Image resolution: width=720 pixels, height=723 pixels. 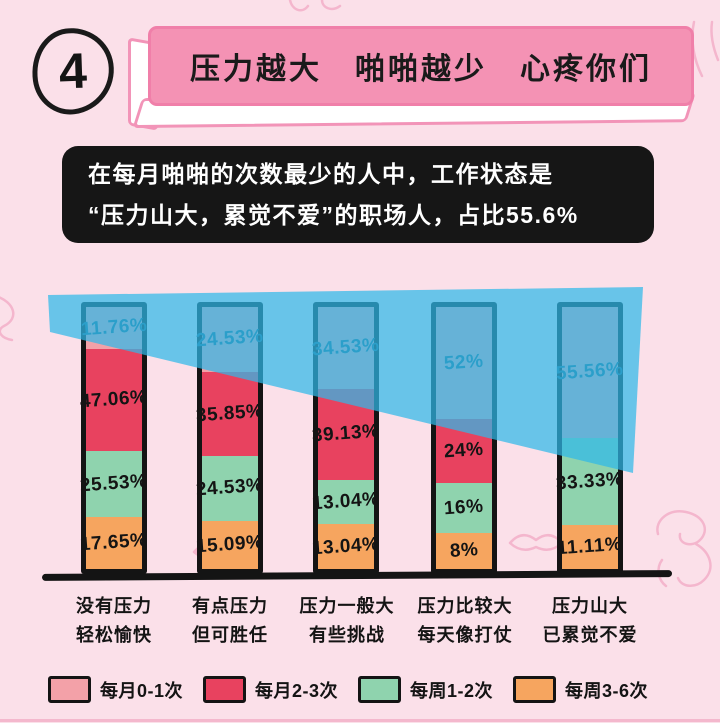 I want to click on segment-label: 16%, so click(x=464, y=507).